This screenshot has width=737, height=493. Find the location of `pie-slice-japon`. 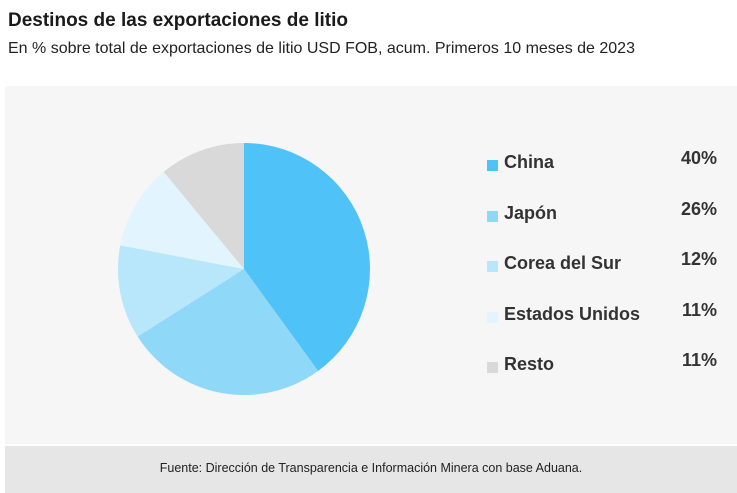

pie-slice-japon is located at coordinates (228, 332).